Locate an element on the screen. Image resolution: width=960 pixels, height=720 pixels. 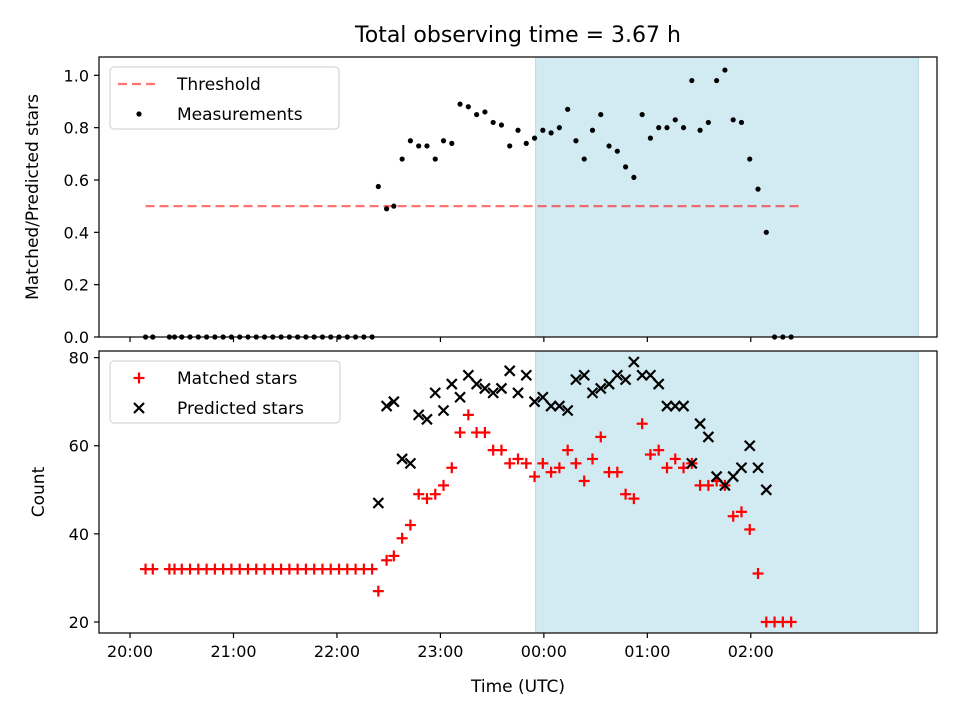
x-tick-label: 02:00 is located at coordinates (751, 651).